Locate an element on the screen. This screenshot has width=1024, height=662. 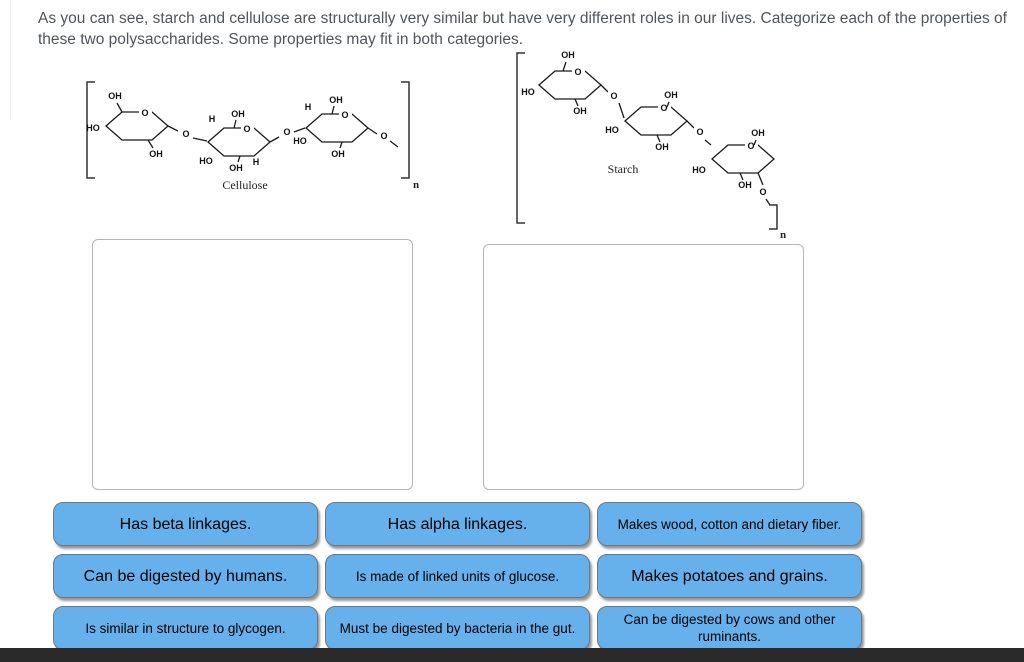
cellulose-structure: n O OH HO OH O O H OH HO OH H O O is located at coordinates (252, 136).